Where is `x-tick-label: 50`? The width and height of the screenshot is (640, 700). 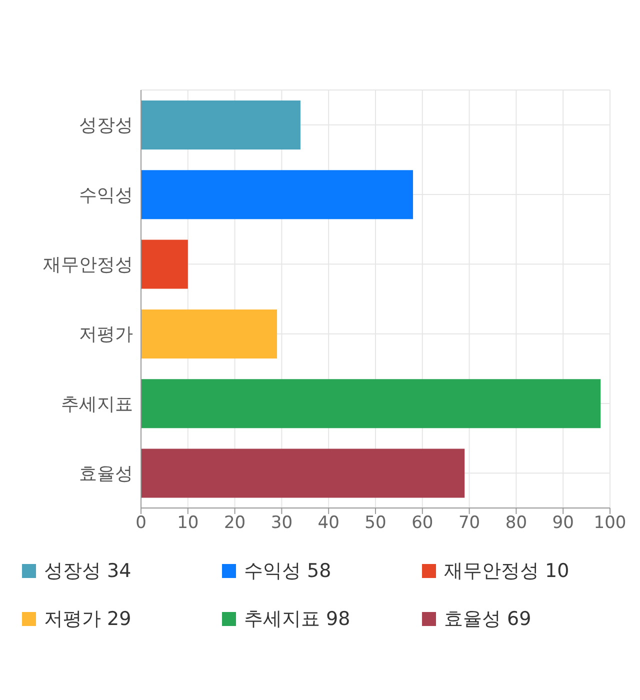
x-tick-label: 50 is located at coordinates (375, 523).